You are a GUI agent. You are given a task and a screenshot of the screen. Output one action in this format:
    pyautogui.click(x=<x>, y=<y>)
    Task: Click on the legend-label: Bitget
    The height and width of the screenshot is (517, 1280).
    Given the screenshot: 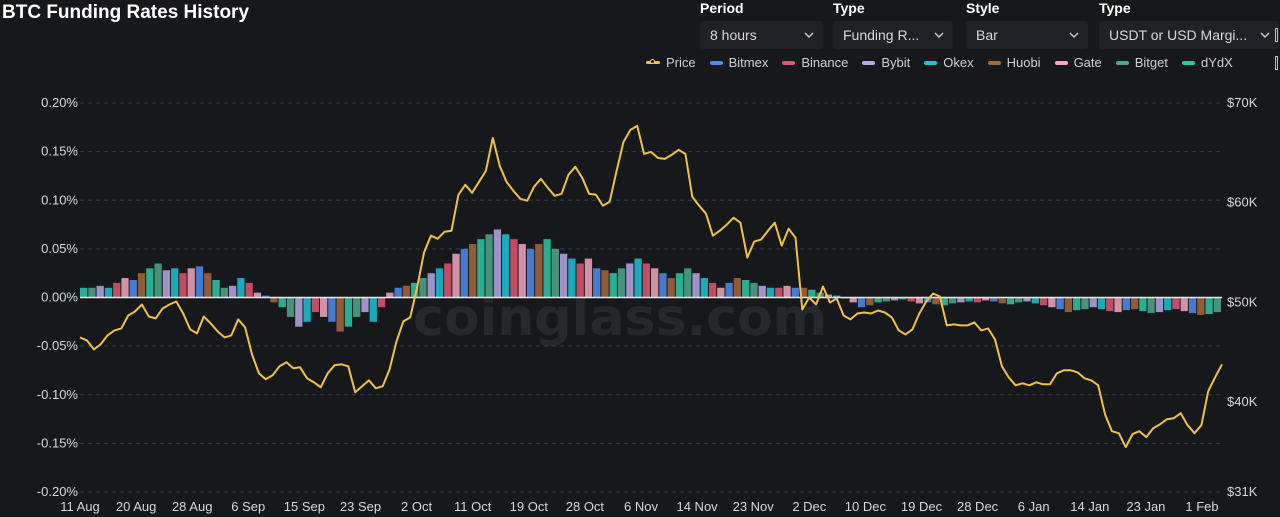 What is the action you would take?
    pyautogui.click(x=1151, y=62)
    